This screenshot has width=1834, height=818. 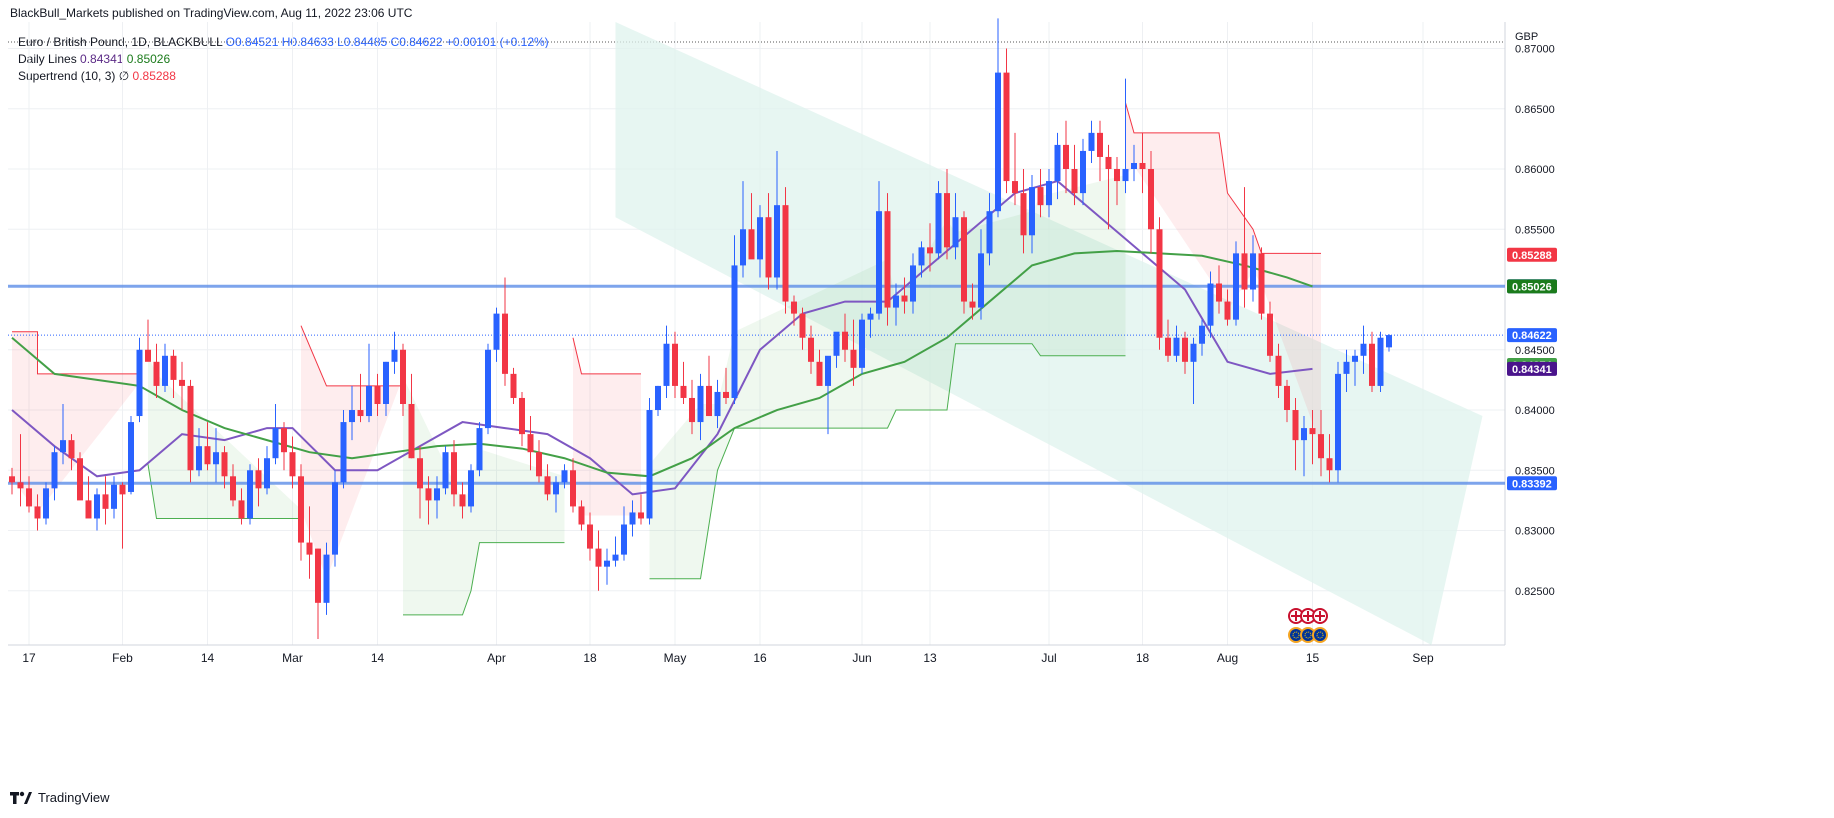 I want to click on supertrend-line-down, so click(x=606, y=356).